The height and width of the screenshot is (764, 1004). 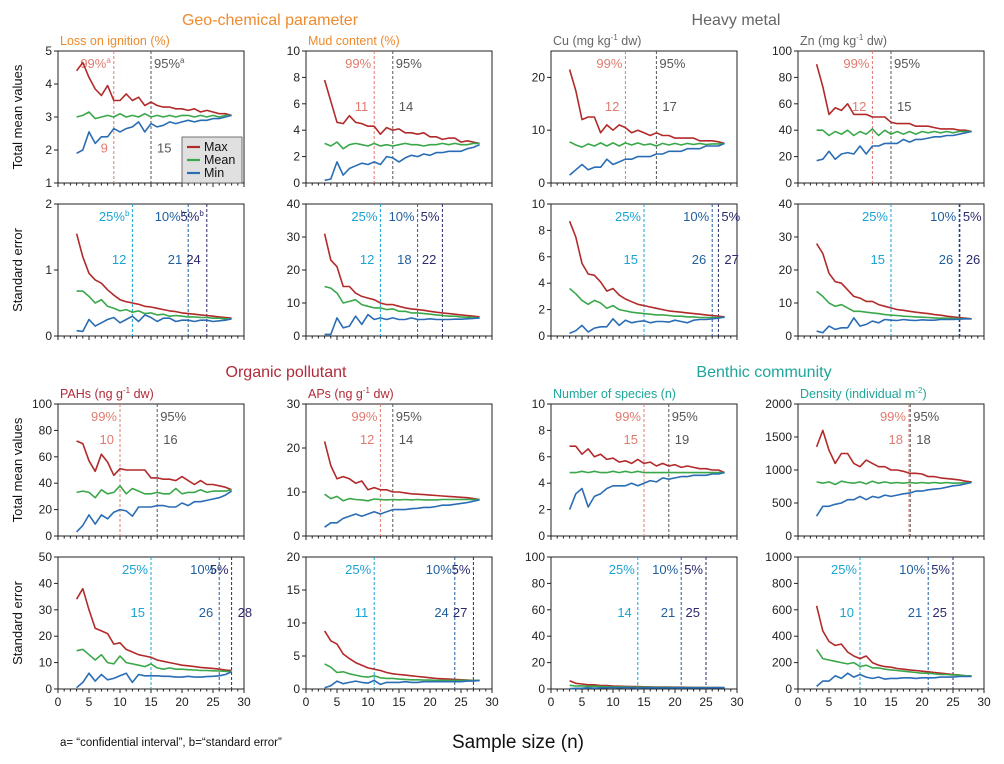 I want to click on panel-p2: 0 10 20 Cu (mg kg-1 dw) 99% 12 95% 17, so click(x=635, y=111).